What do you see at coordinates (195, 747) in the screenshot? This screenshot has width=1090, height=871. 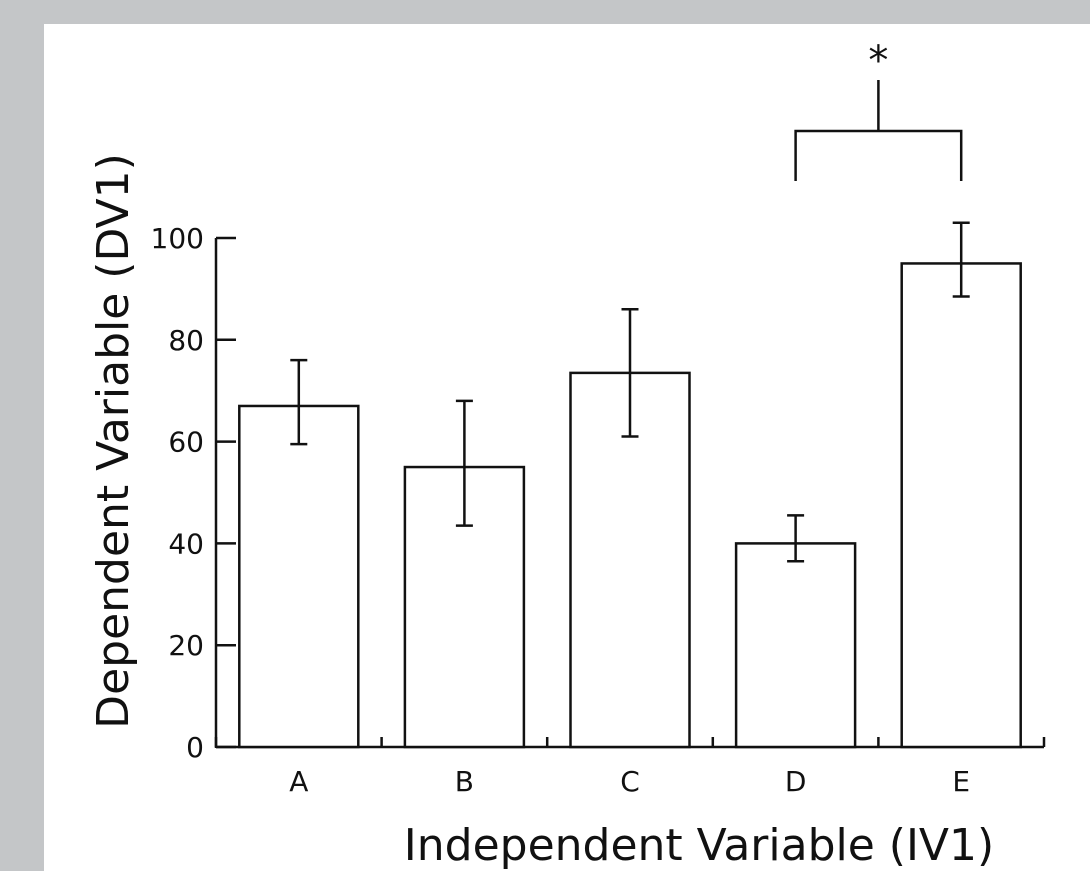 I see `y-tick-label: 0` at bounding box center [195, 747].